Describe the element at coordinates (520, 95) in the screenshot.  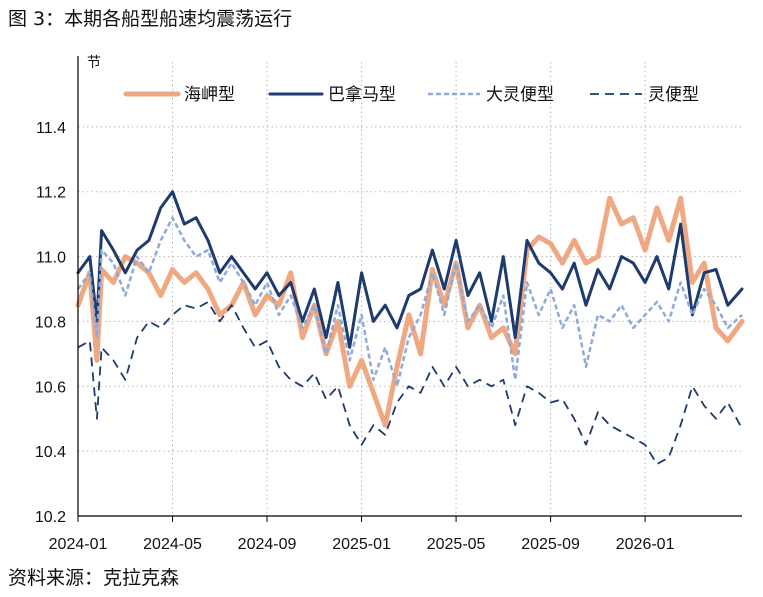
I see `legend-label-3: 大灵便型` at that location.